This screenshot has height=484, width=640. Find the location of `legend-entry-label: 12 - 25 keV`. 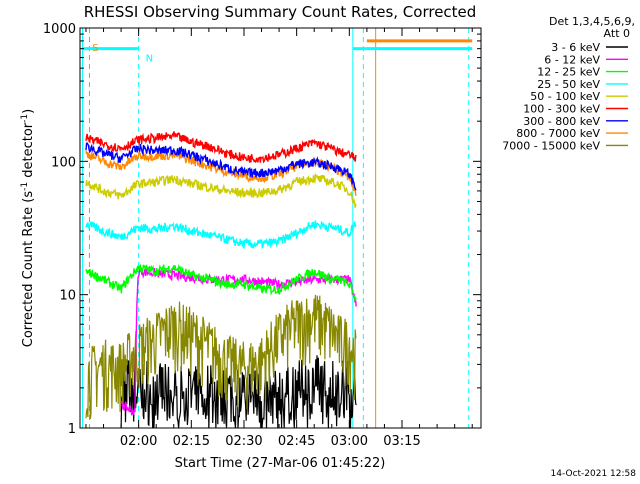

legend-entry-label: 12 - 25 keV is located at coordinates (568, 72).